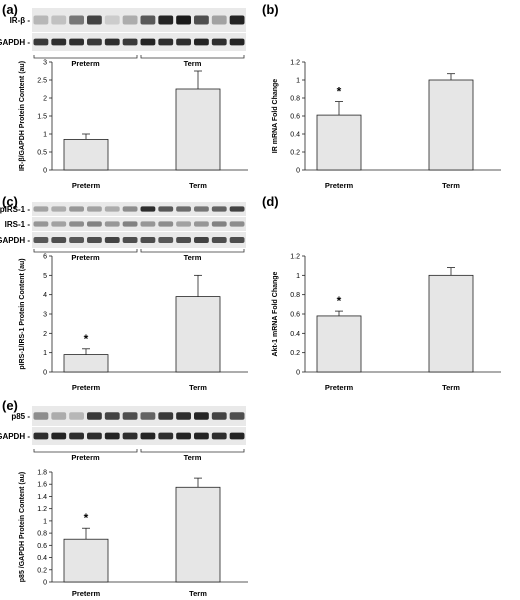 This screenshot has width=520, height=600. What do you see at coordinates (139, 42) in the screenshot?
I see `blot-strip` at bounding box center [139, 42].